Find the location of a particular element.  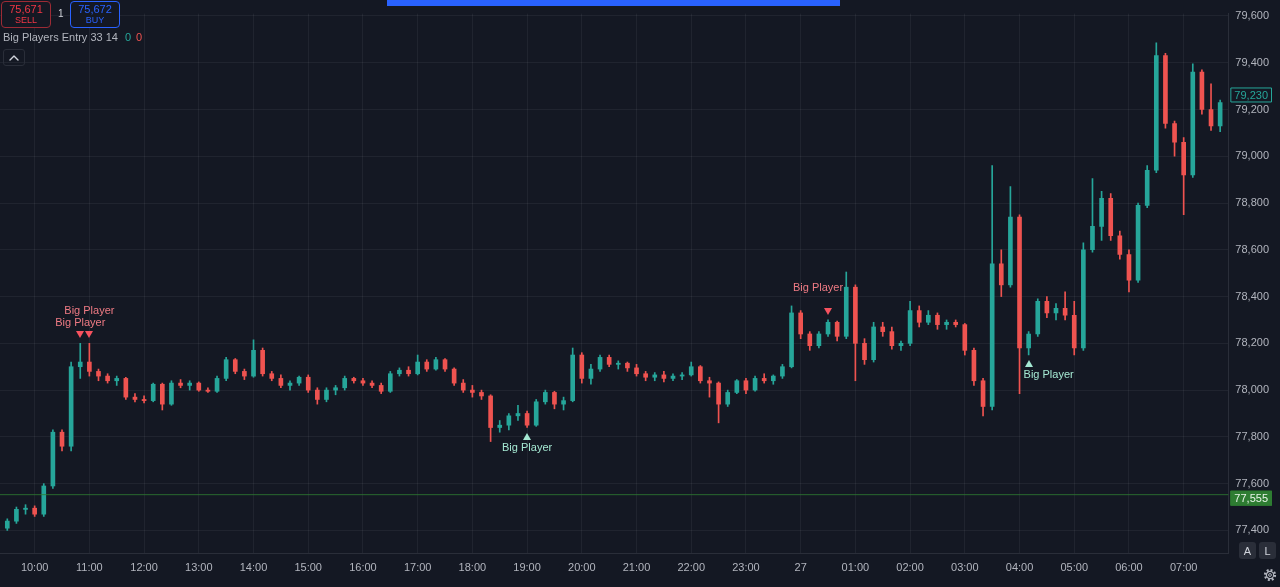

y-tick-label: 78,800 is located at coordinates (1252, 202).